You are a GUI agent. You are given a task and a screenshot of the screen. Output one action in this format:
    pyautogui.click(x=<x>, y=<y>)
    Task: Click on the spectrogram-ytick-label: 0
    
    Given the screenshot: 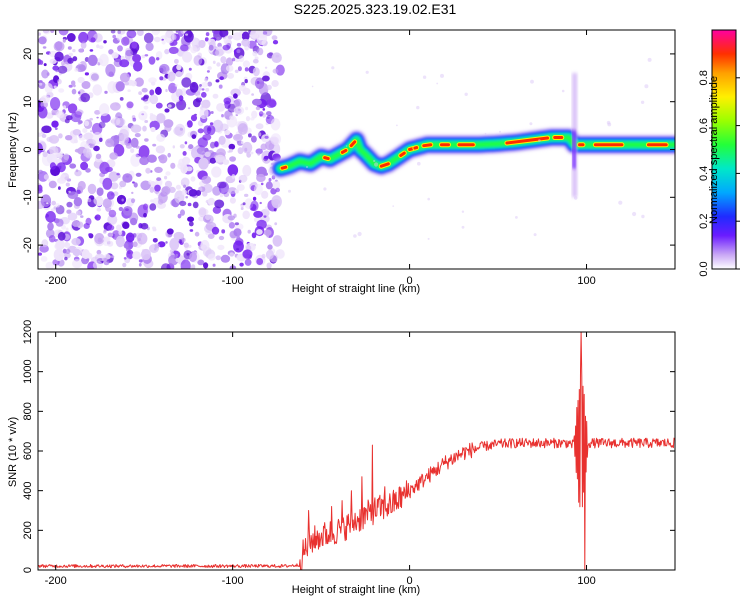 What is the action you would take?
    pyautogui.click(x=28, y=149)
    